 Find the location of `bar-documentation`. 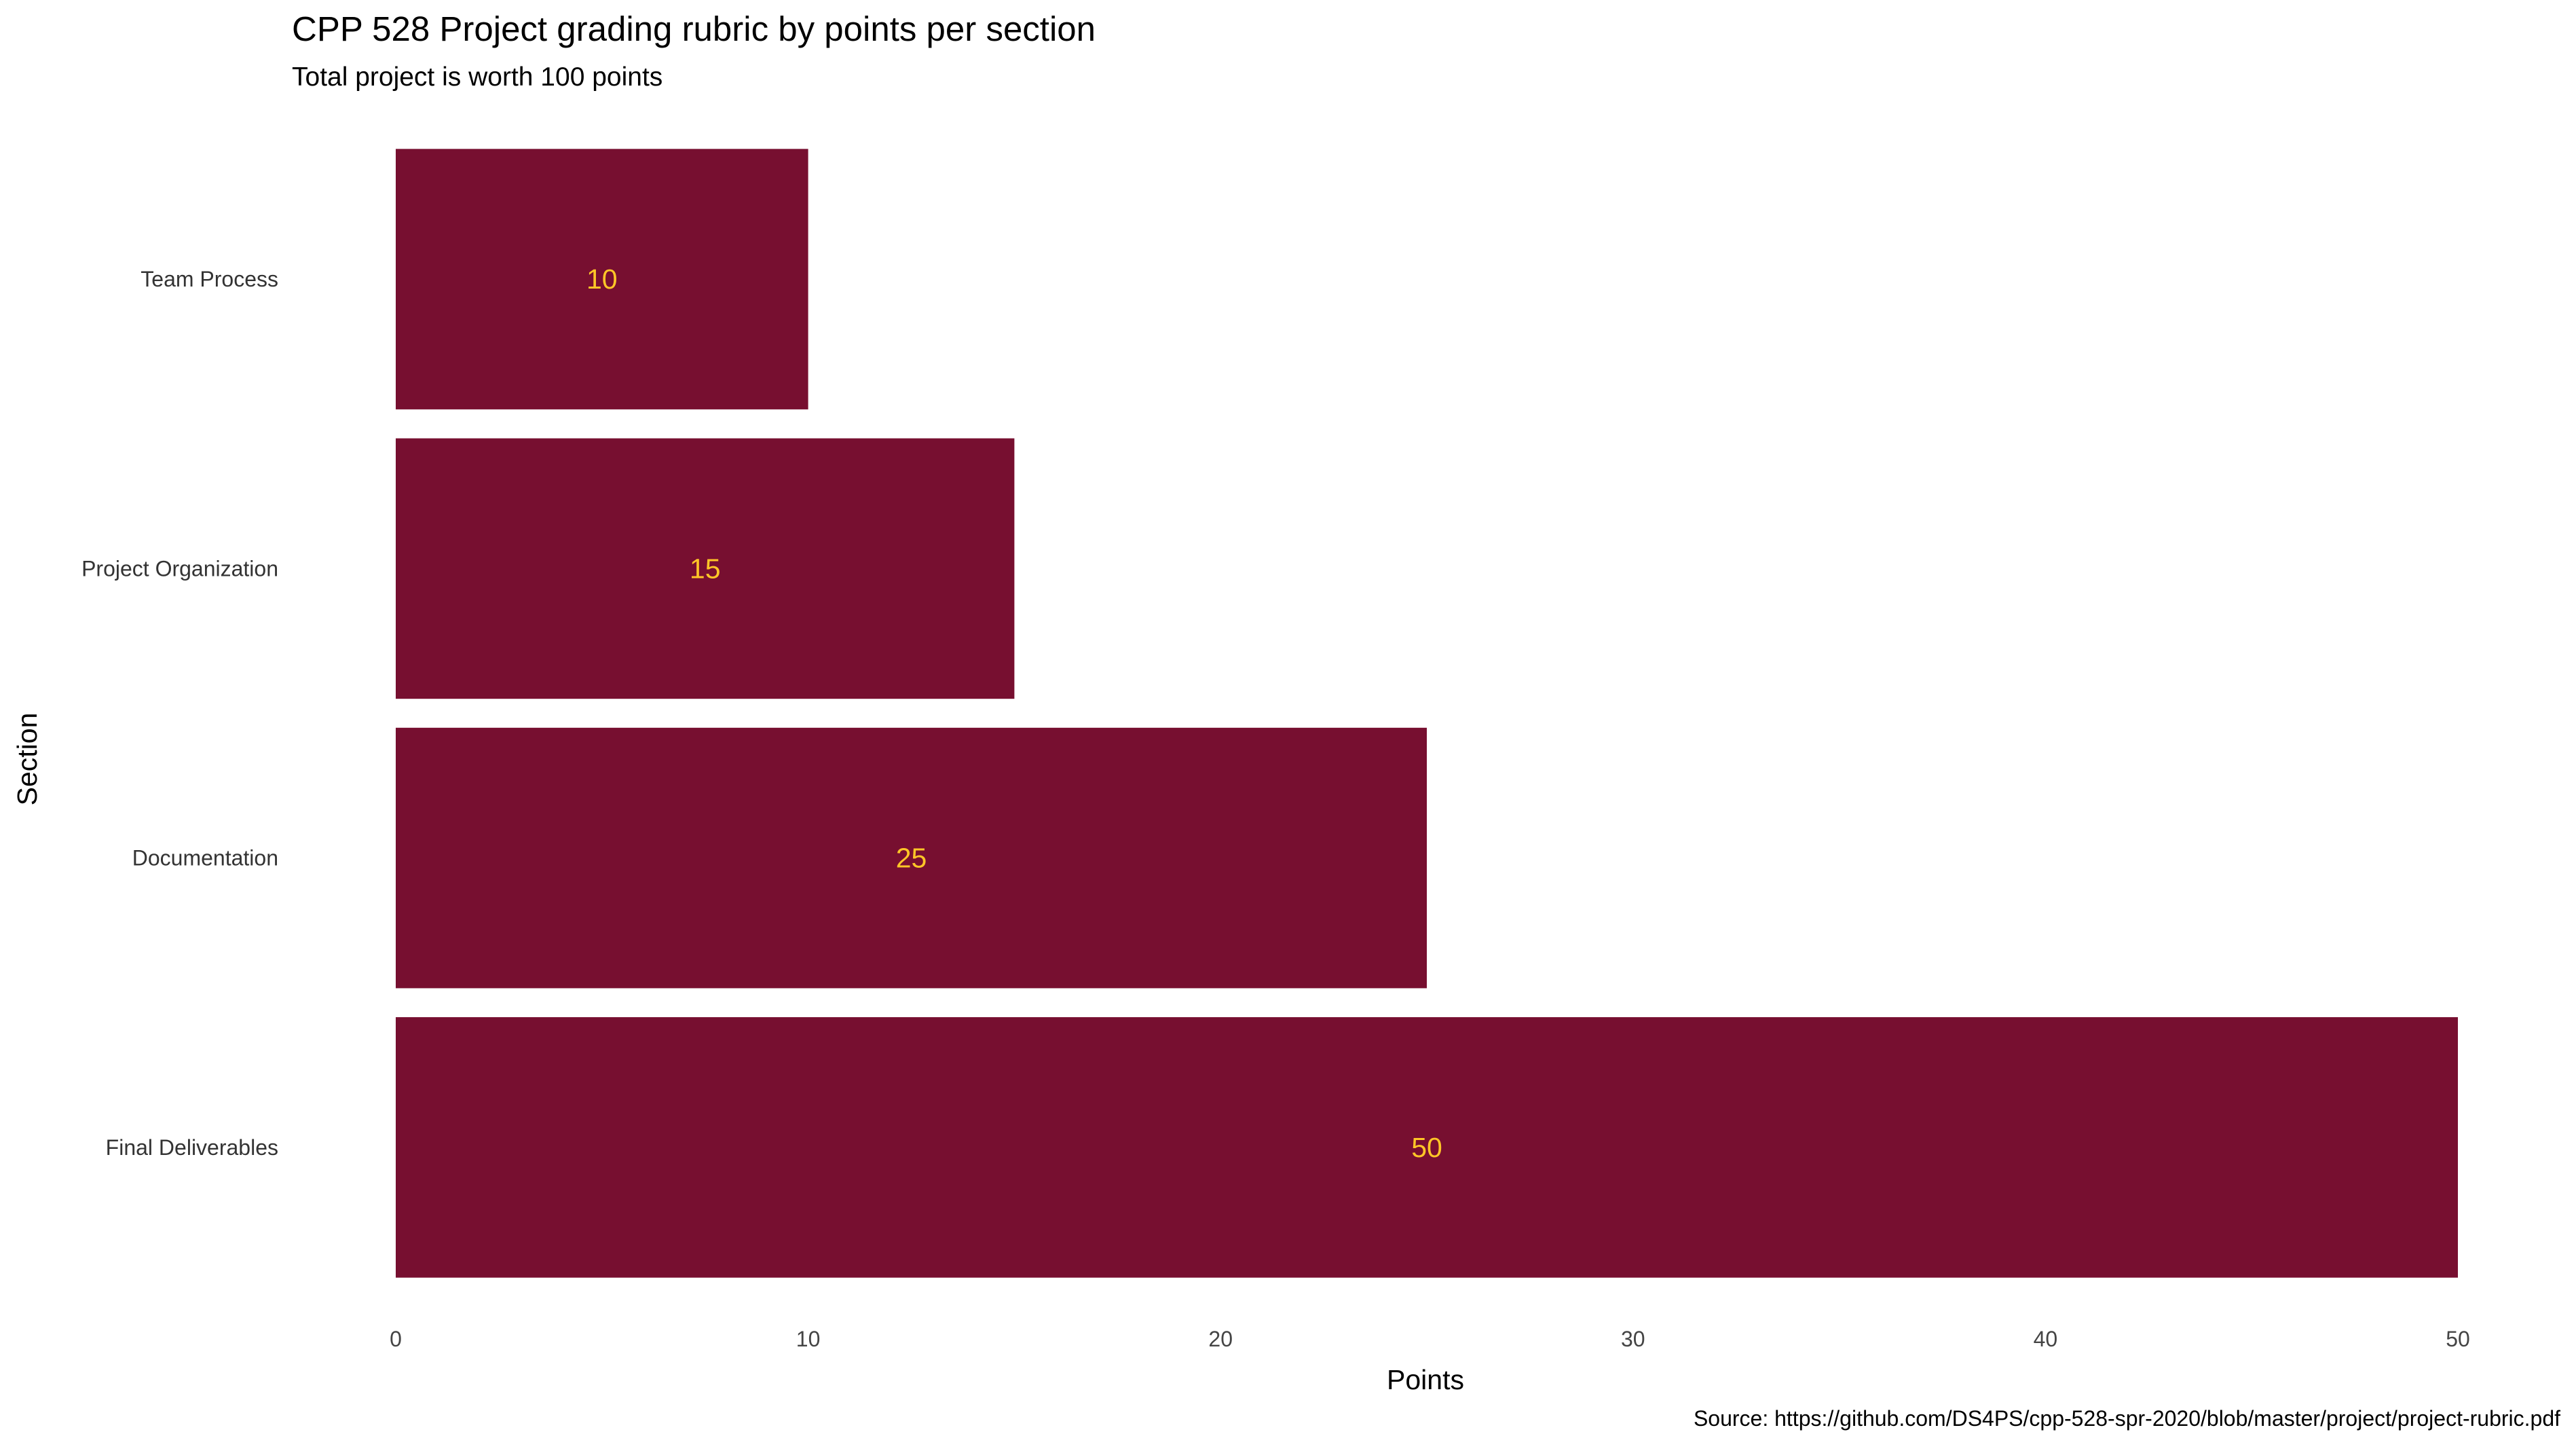

bar-documentation is located at coordinates (912, 858).